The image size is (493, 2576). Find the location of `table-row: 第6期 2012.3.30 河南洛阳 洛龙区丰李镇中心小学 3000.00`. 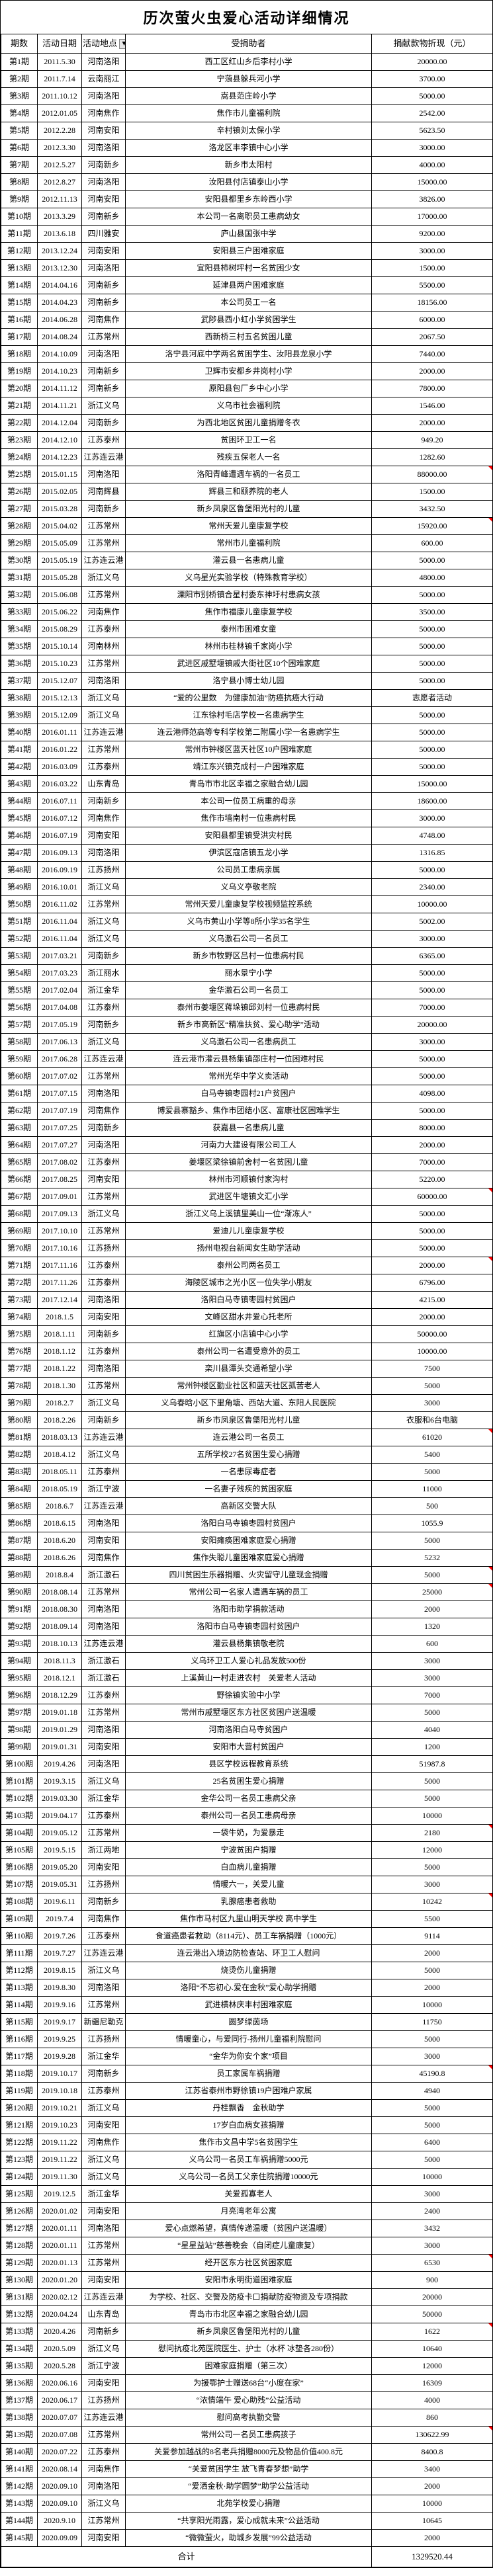

table-row: 第6期 2012.3.30 河南洛阳 洛龙区丰李镇中心小学 3000.00 is located at coordinates (247, 148).